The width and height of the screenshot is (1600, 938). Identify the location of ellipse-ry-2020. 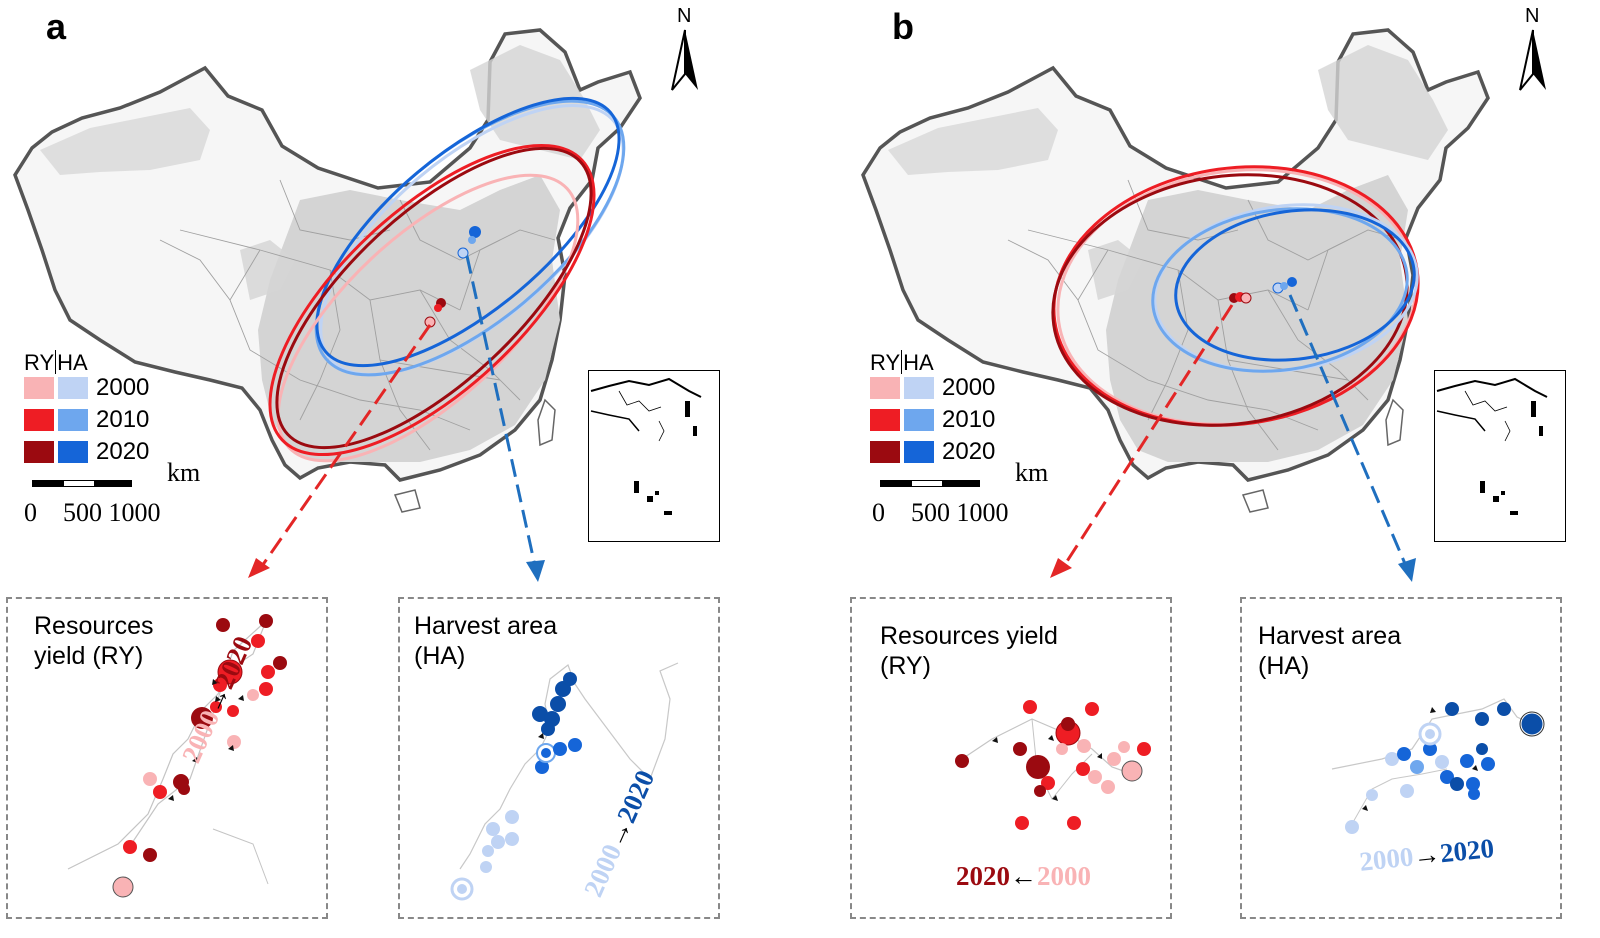
(434, 298).